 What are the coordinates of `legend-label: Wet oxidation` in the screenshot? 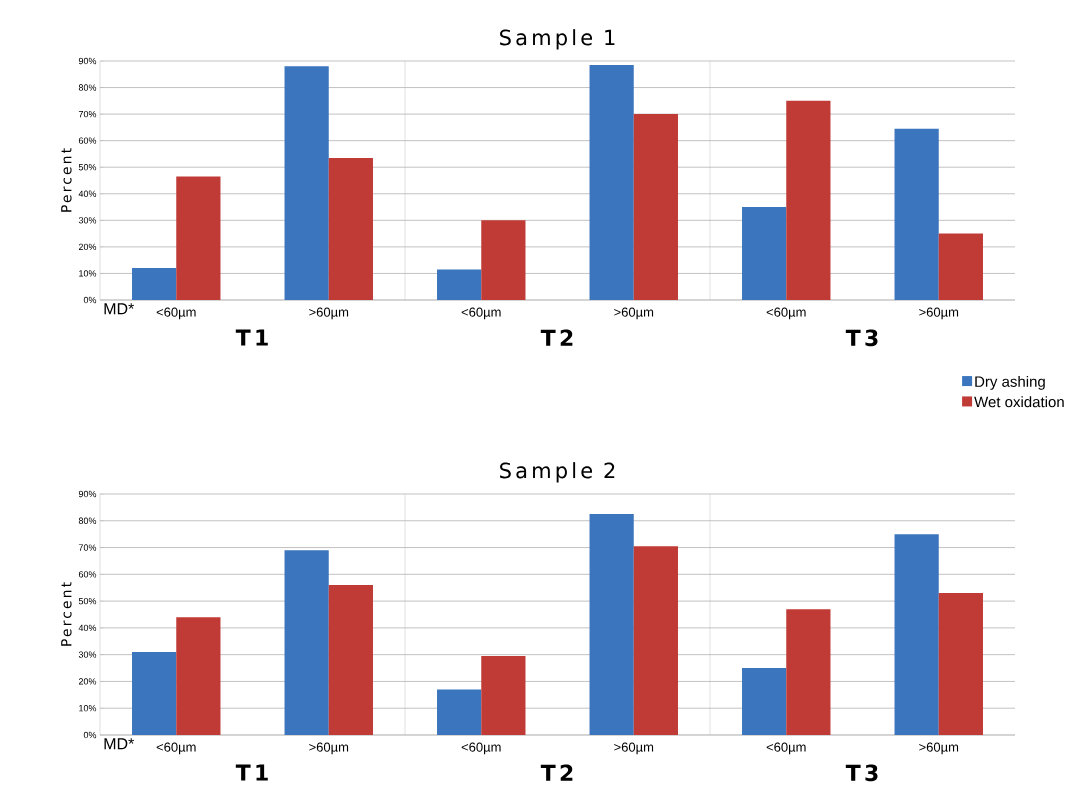 It's located at (1019, 402).